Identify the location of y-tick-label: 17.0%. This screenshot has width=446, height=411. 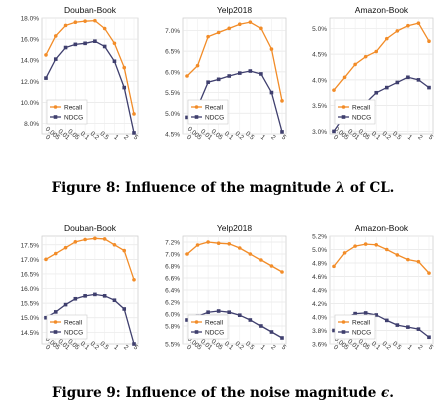
(30, 260).